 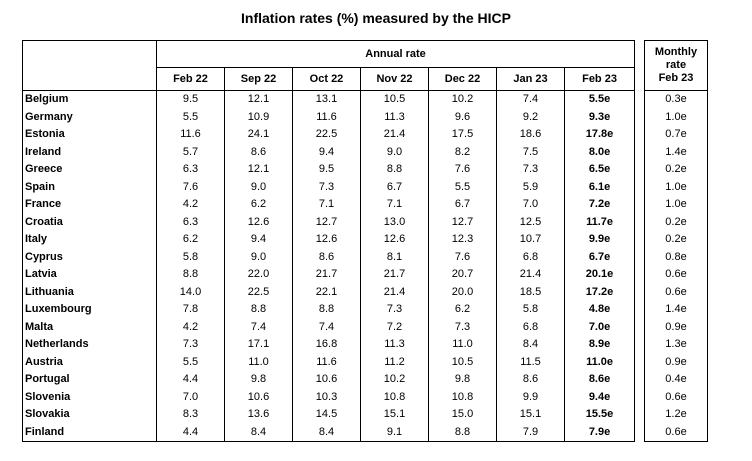 I want to click on country-cell: Malta, so click(x=89, y=327).